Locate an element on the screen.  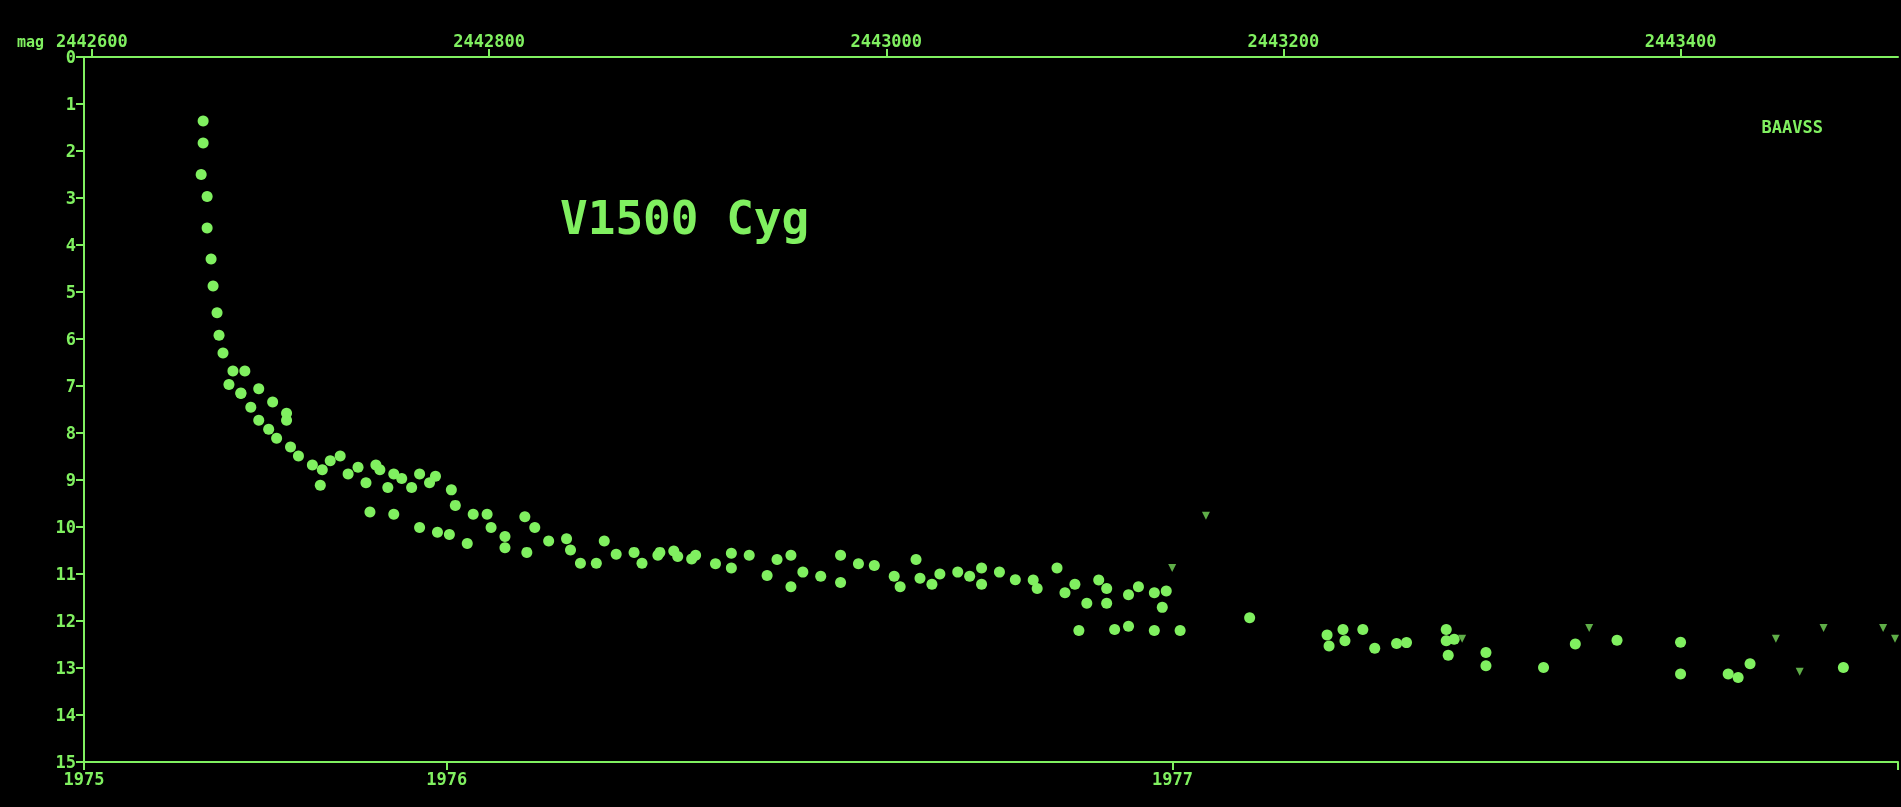
annotation: BAAVSS is located at coordinates (1792, 126).